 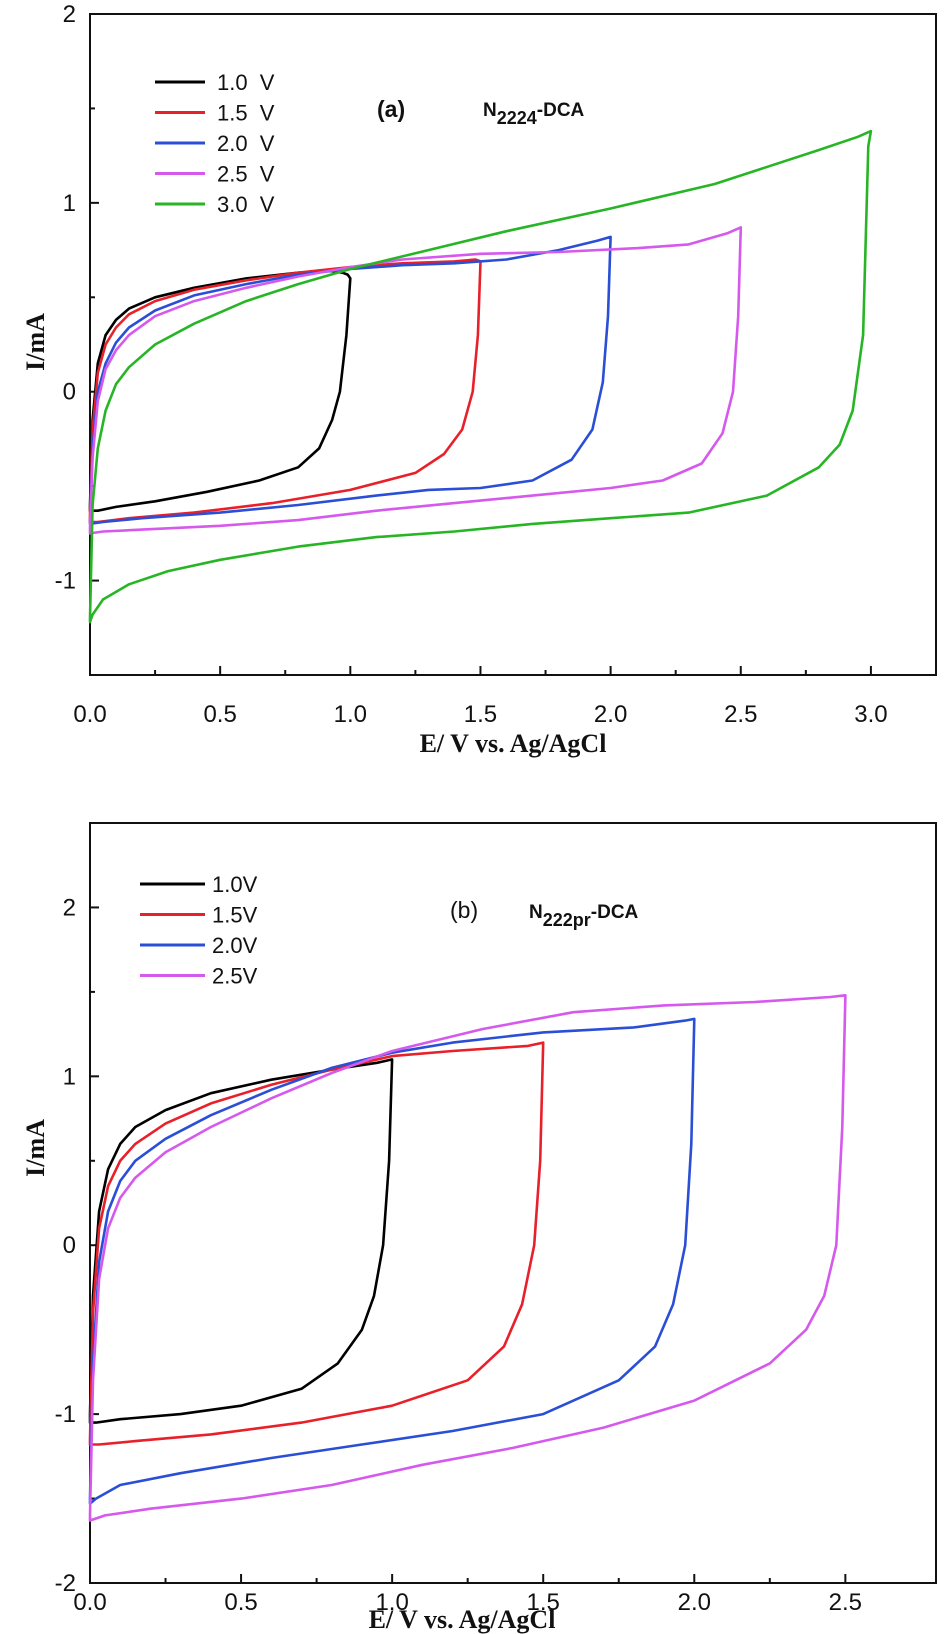 I want to click on panel-a-legend: 1.0 V 1.5 V 2.0 V 2.5 V 3.0 V, so click(x=215, y=143).